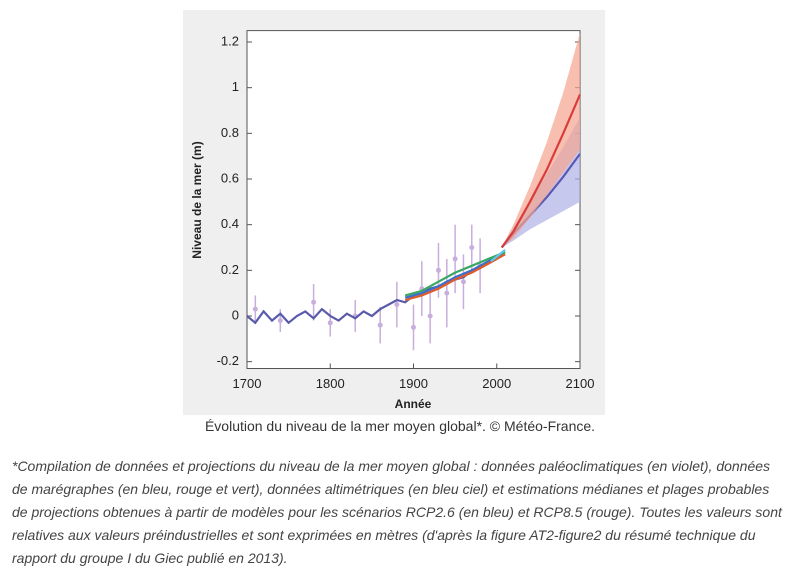 This screenshot has height=581, width=800. I want to click on x-tick-label: 1800, so click(330, 383).